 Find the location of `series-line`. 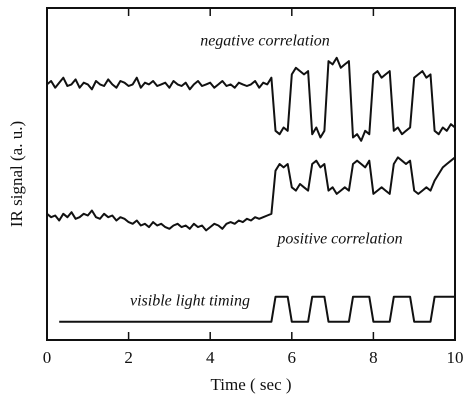

series-line is located at coordinates (257, 309).